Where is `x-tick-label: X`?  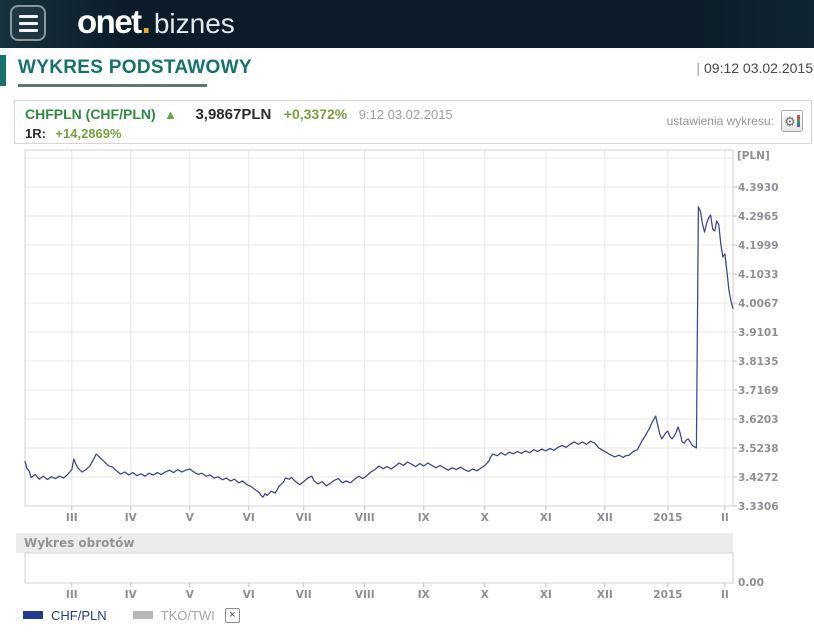 x-tick-label: X is located at coordinates (485, 518).